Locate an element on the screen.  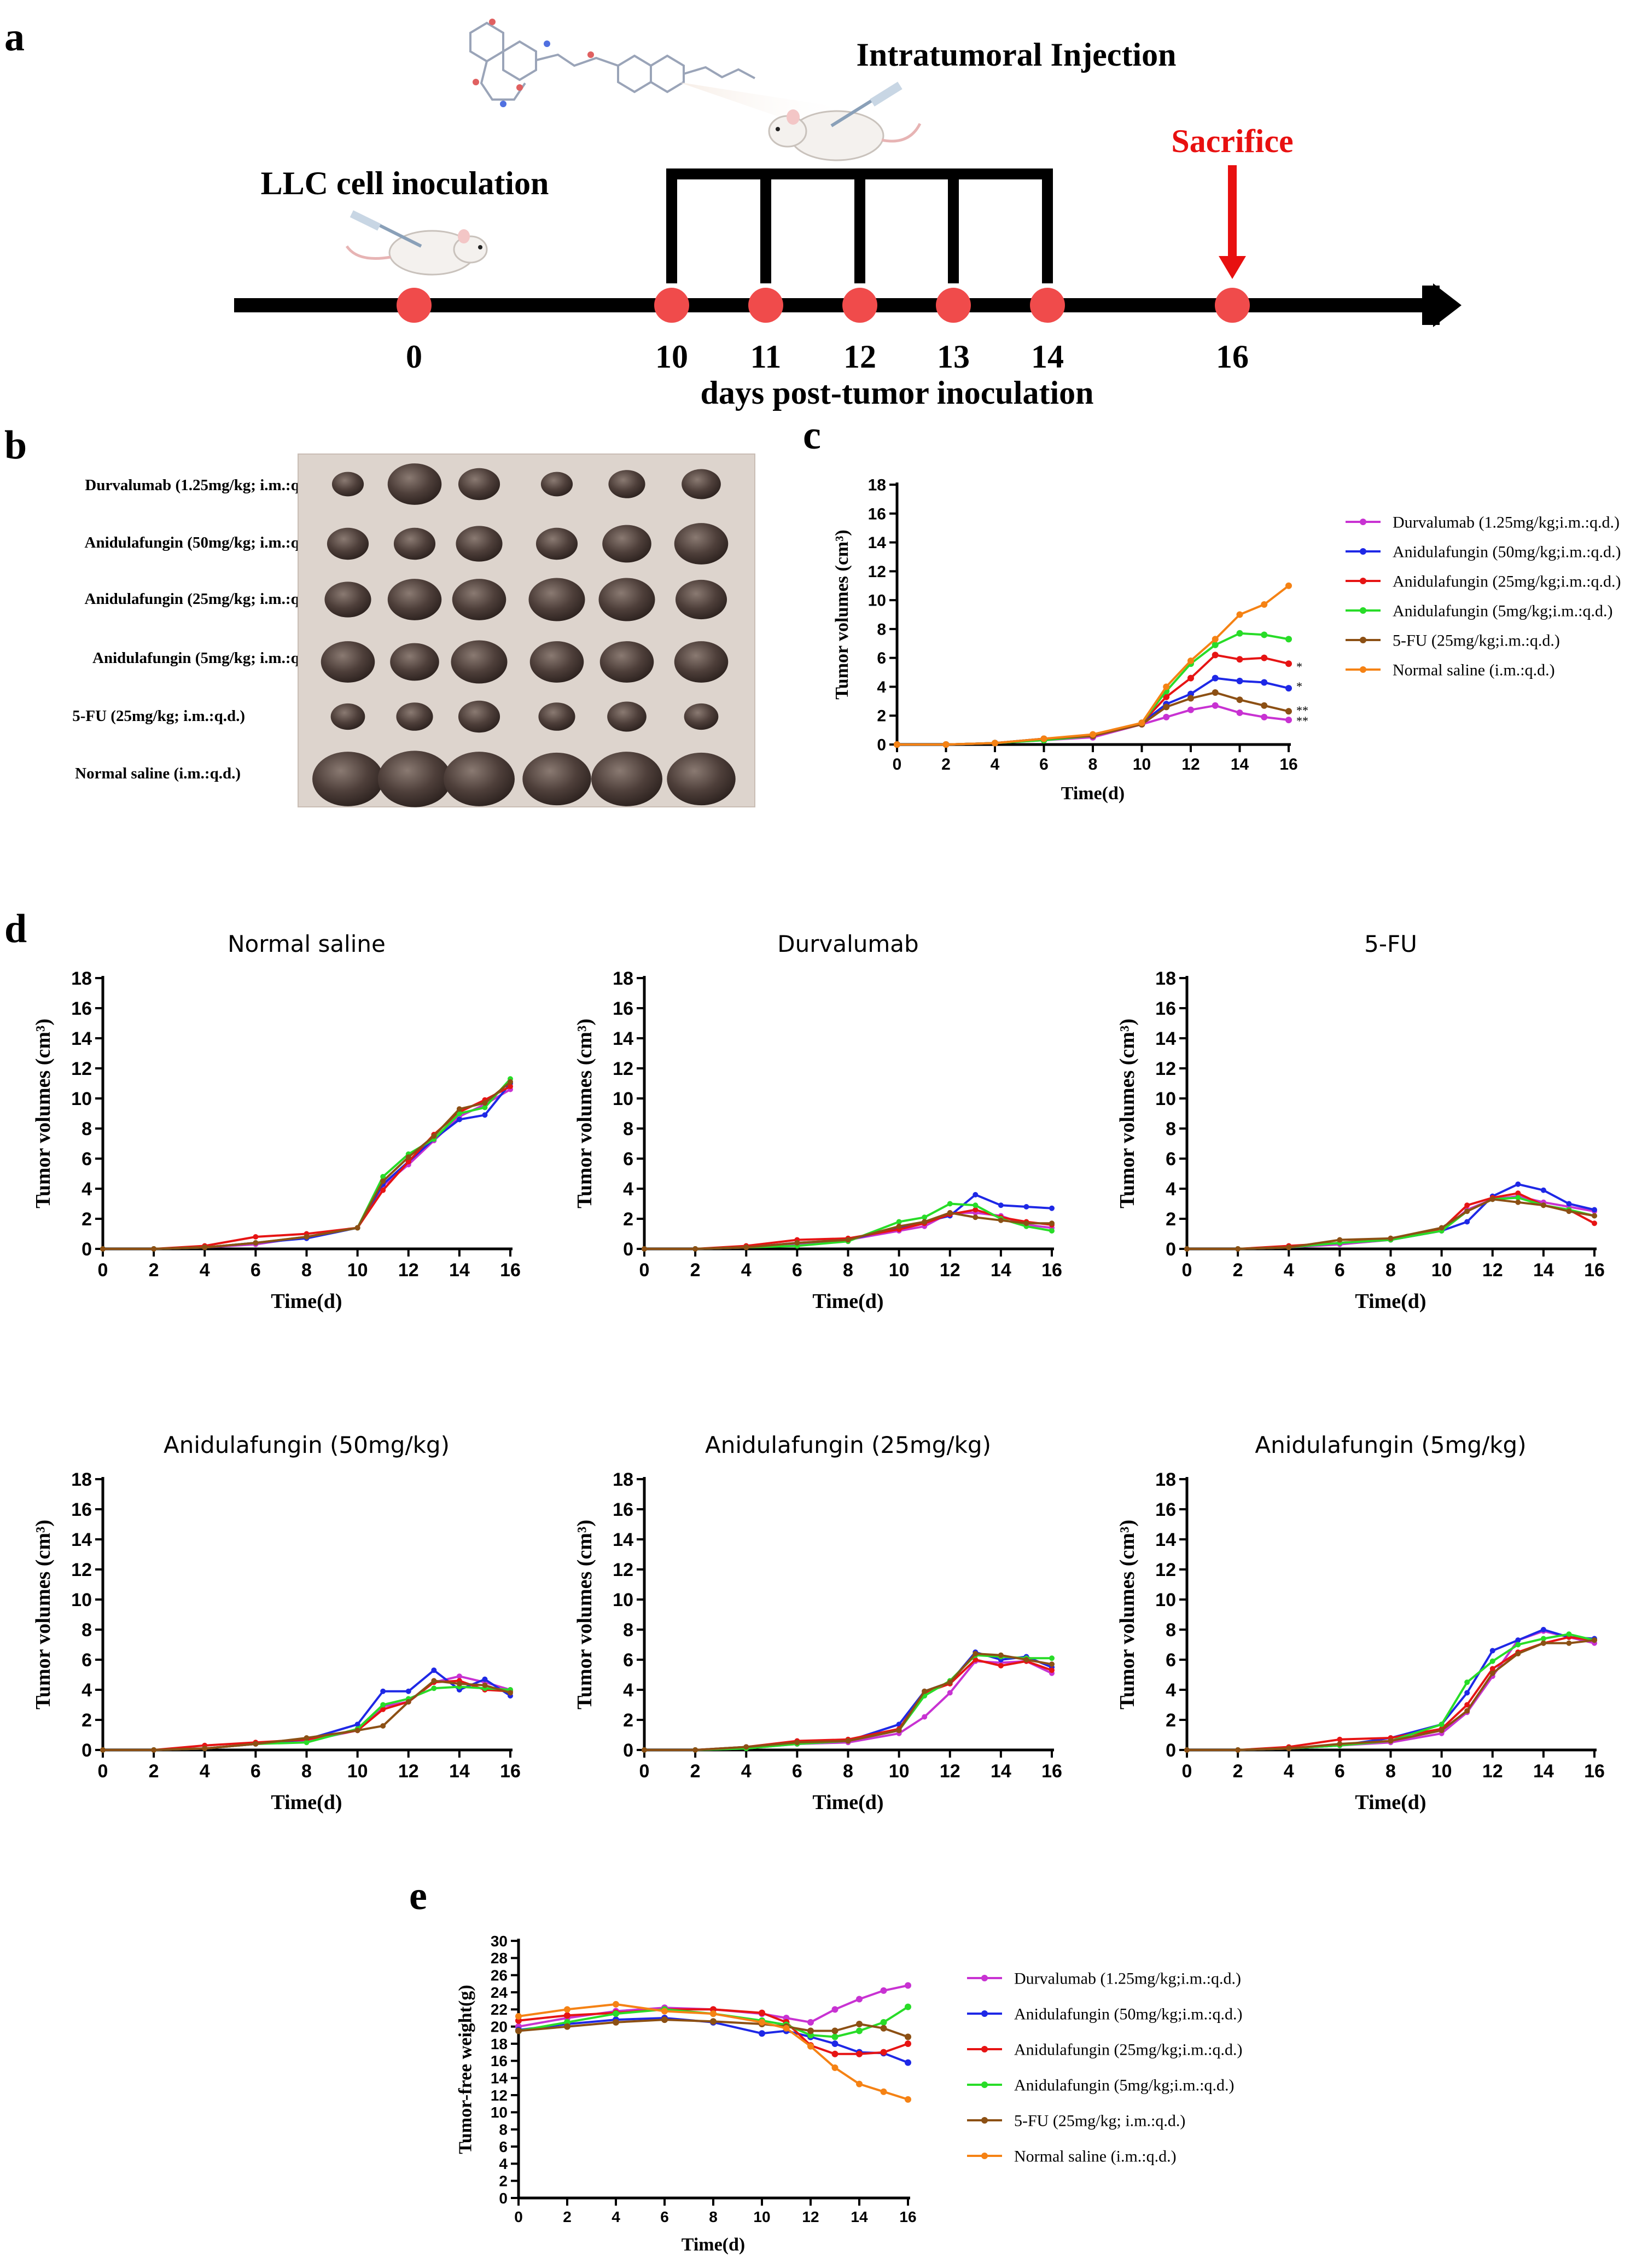
y-tick-label: 28 is located at coordinates (499, 1958).